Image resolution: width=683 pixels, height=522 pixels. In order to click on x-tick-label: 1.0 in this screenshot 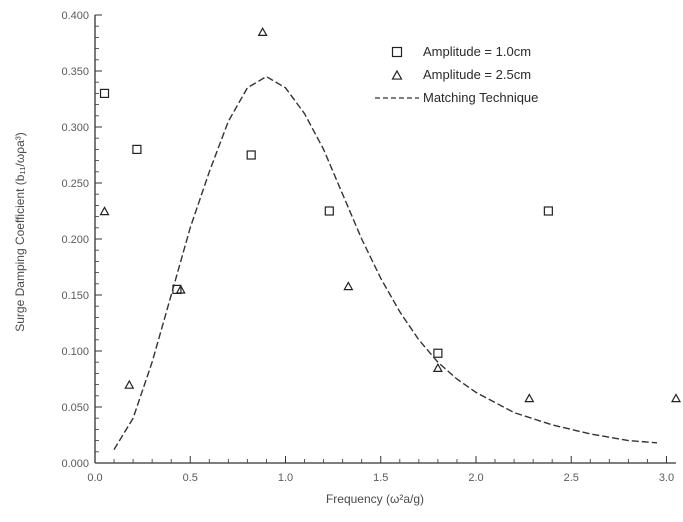, I will do `click(285, 478)`.